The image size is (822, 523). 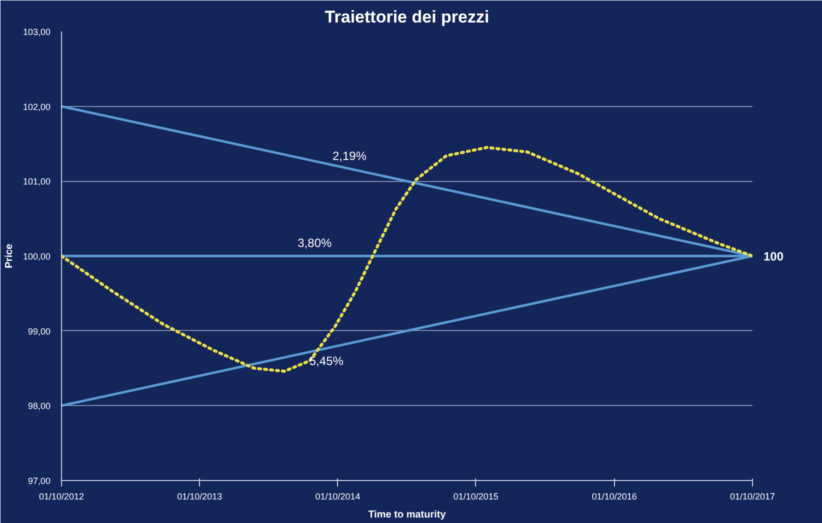 What do you see at coordinates (39, 331) in the screenshot?
I see `y-tick-label: 99,00` at bounding box center [39, 331].